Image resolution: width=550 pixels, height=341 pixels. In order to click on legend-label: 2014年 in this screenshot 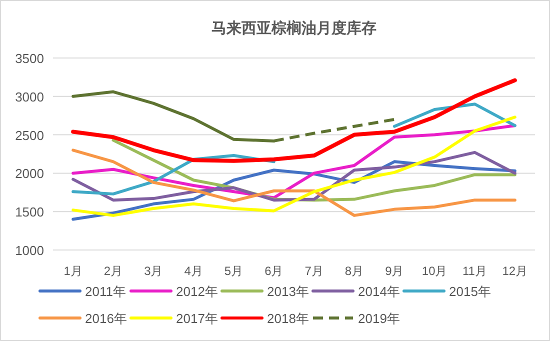, I will do `click(379, 291)`.